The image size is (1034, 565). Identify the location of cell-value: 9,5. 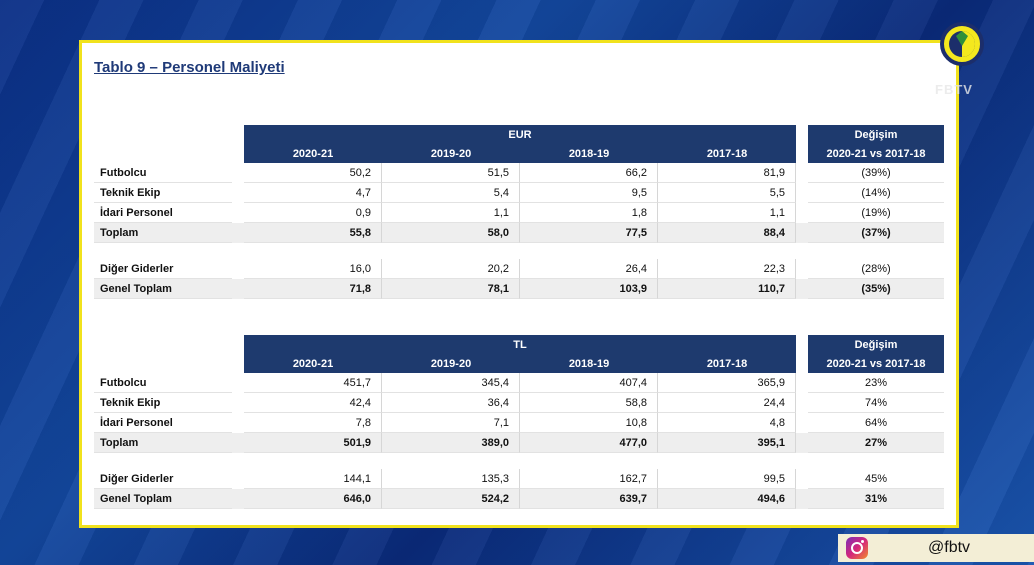
(589, 193).